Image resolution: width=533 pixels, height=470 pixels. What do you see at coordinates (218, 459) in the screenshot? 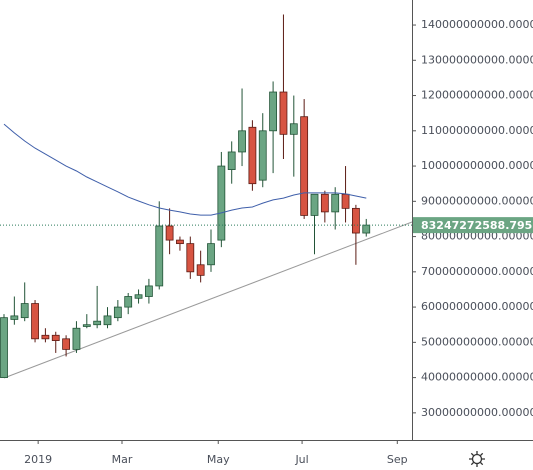
I see `x-tick-label: May` at bounding box center [218, 459].